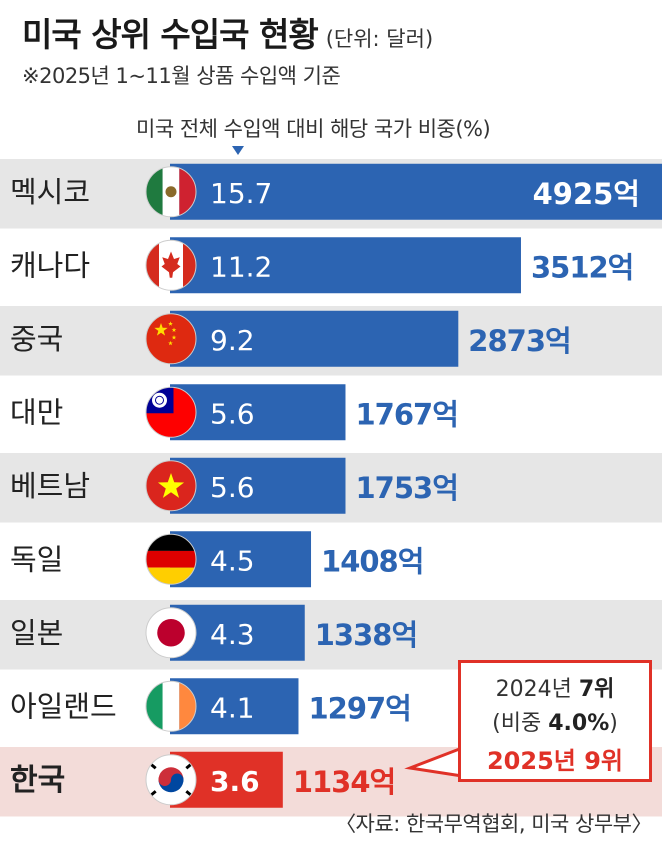 The width and height of the screenshot is (662, 844). What do you see at coordinates (241, 266) in the screenshot?
I see `value-label: 11.2` at bounding box center [241, 266].